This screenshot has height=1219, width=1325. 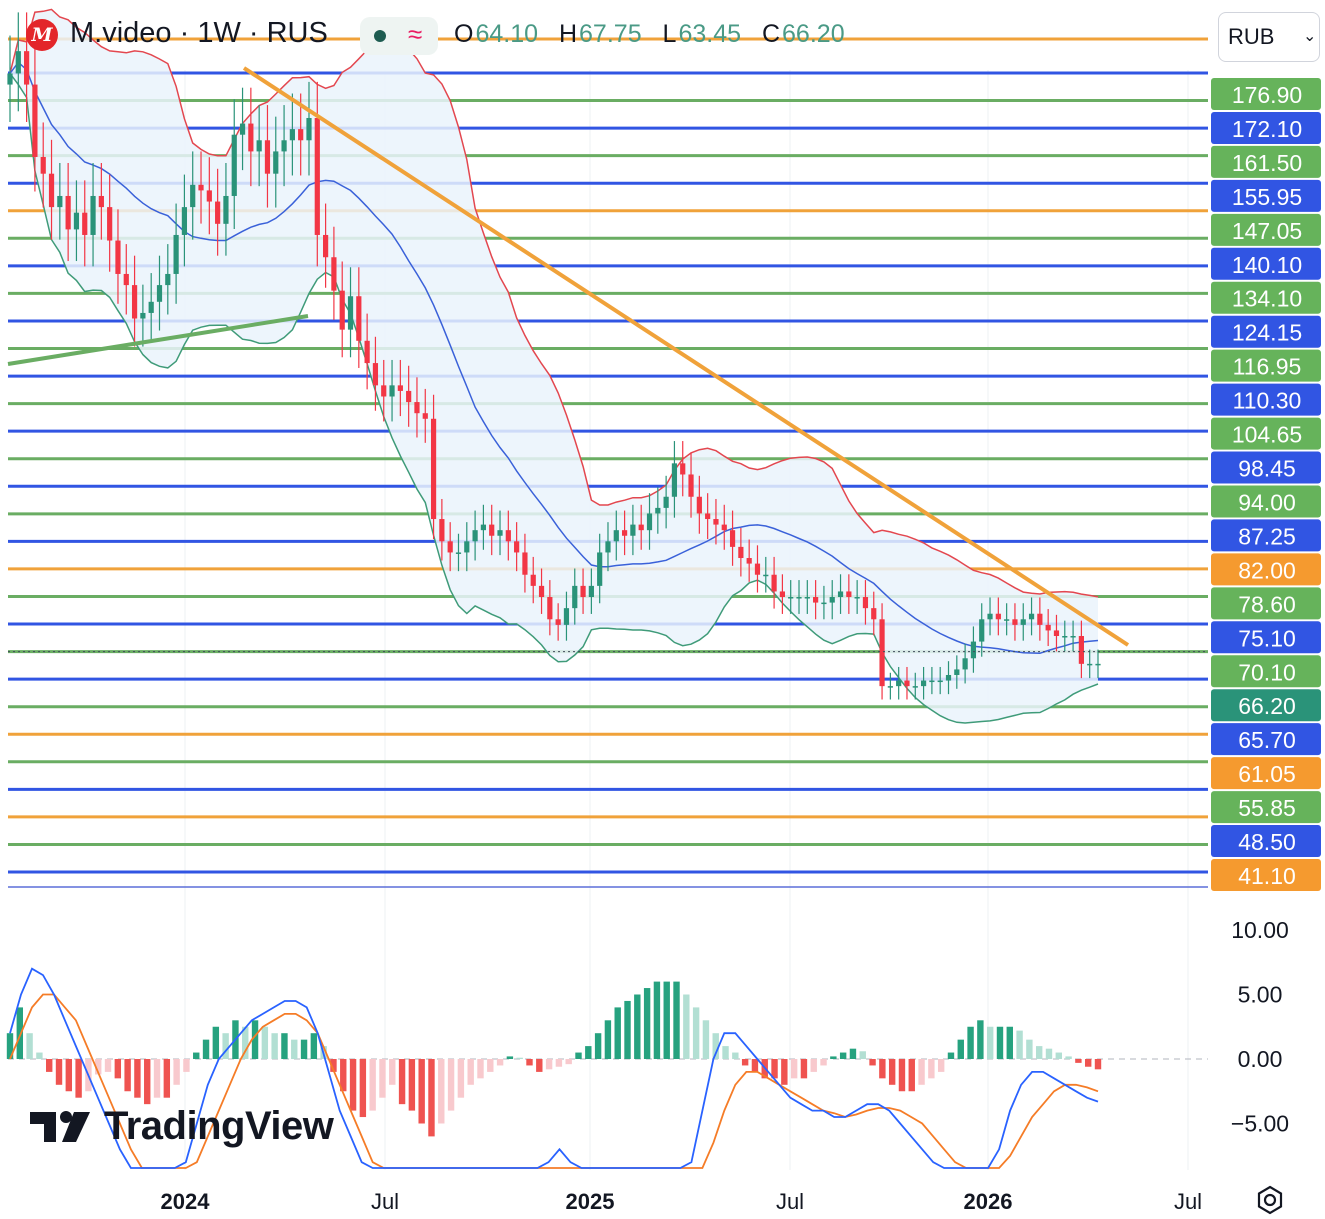 I want to click on x-tick-label: Jul, so click(x=790, y=1201).